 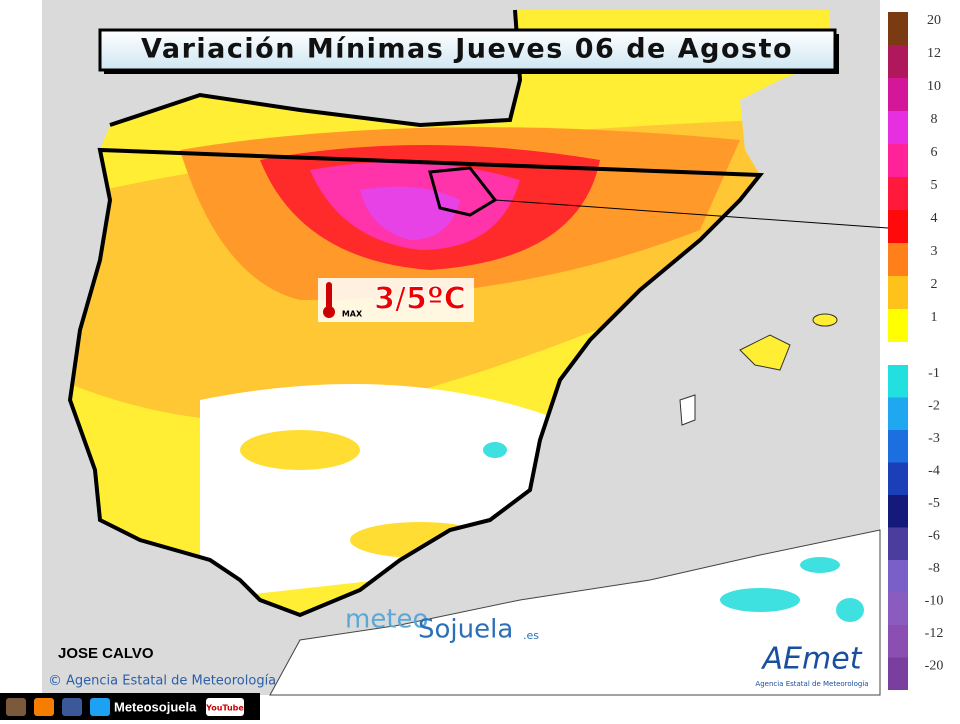 I want to click on youtube-label: YouTube, so click(x=224, y=708).